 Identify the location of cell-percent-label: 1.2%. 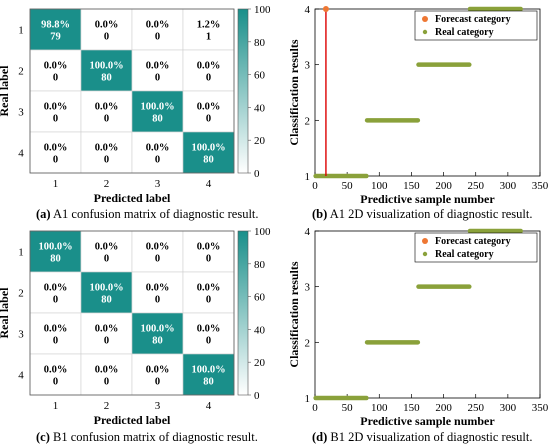
(209, 25).